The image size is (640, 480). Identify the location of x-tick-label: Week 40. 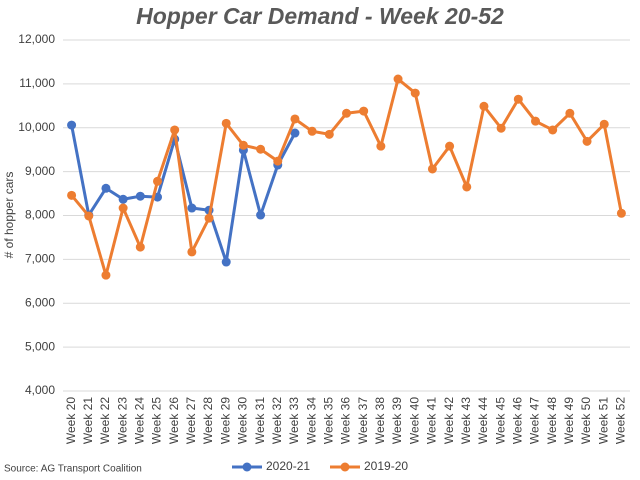
(414, 420).